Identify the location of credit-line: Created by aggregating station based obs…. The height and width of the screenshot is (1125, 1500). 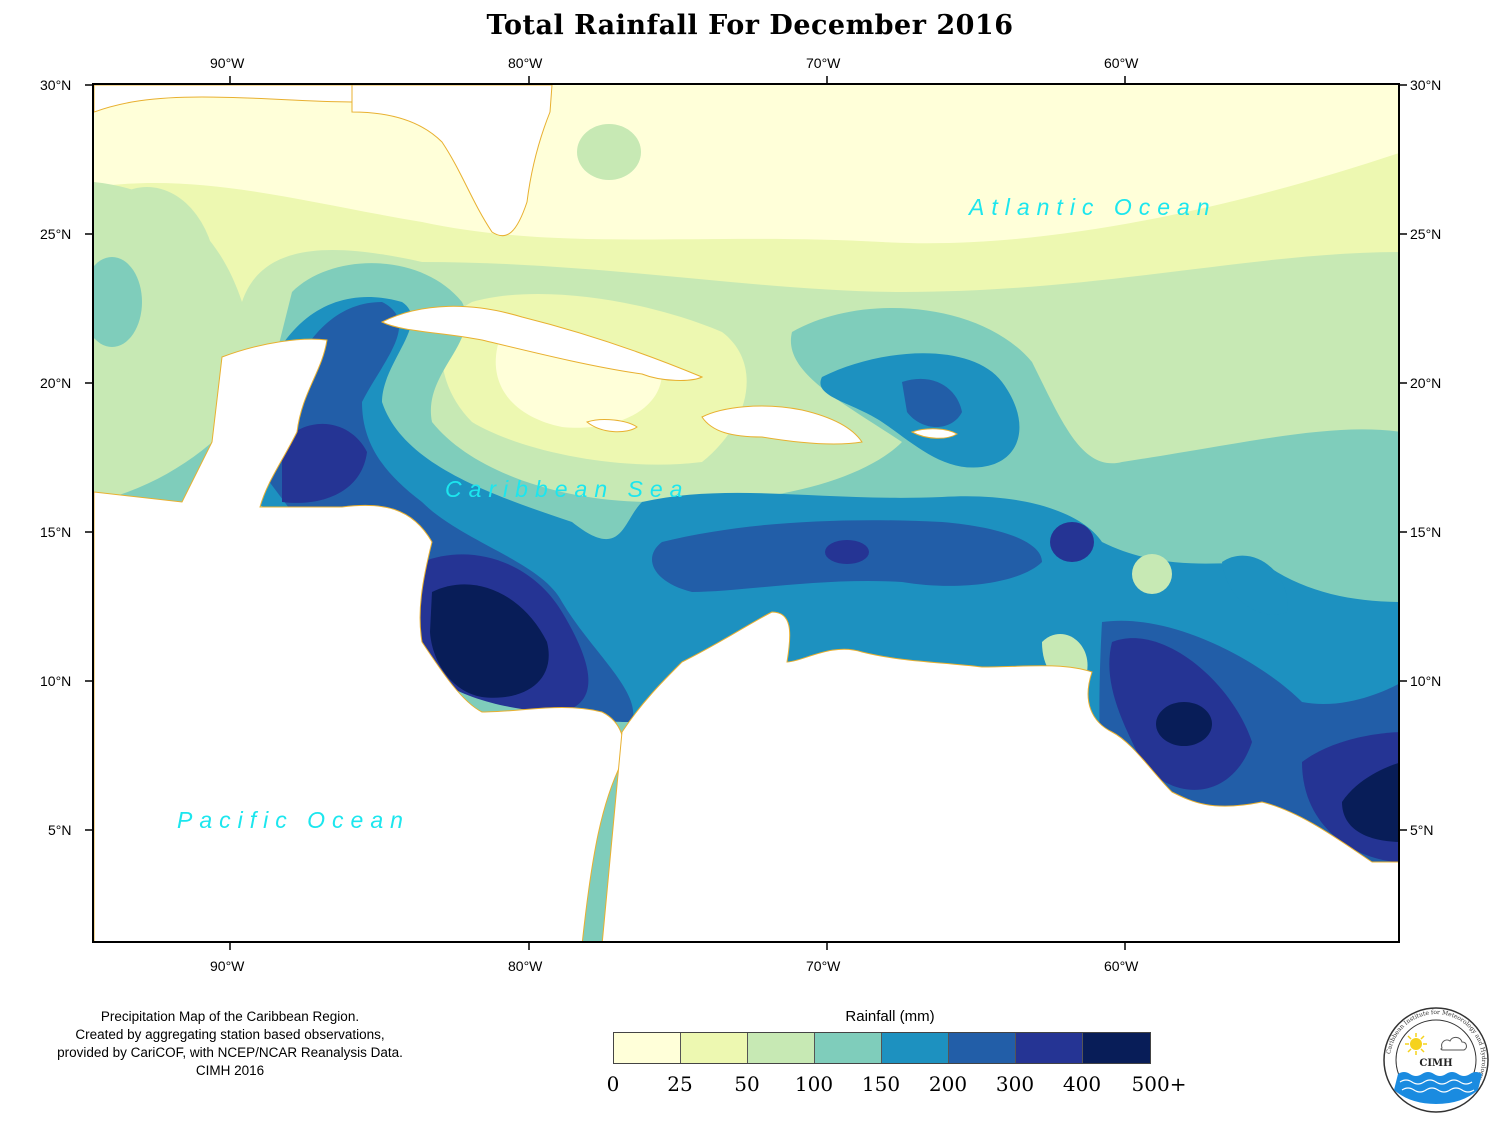
(230, 1034).